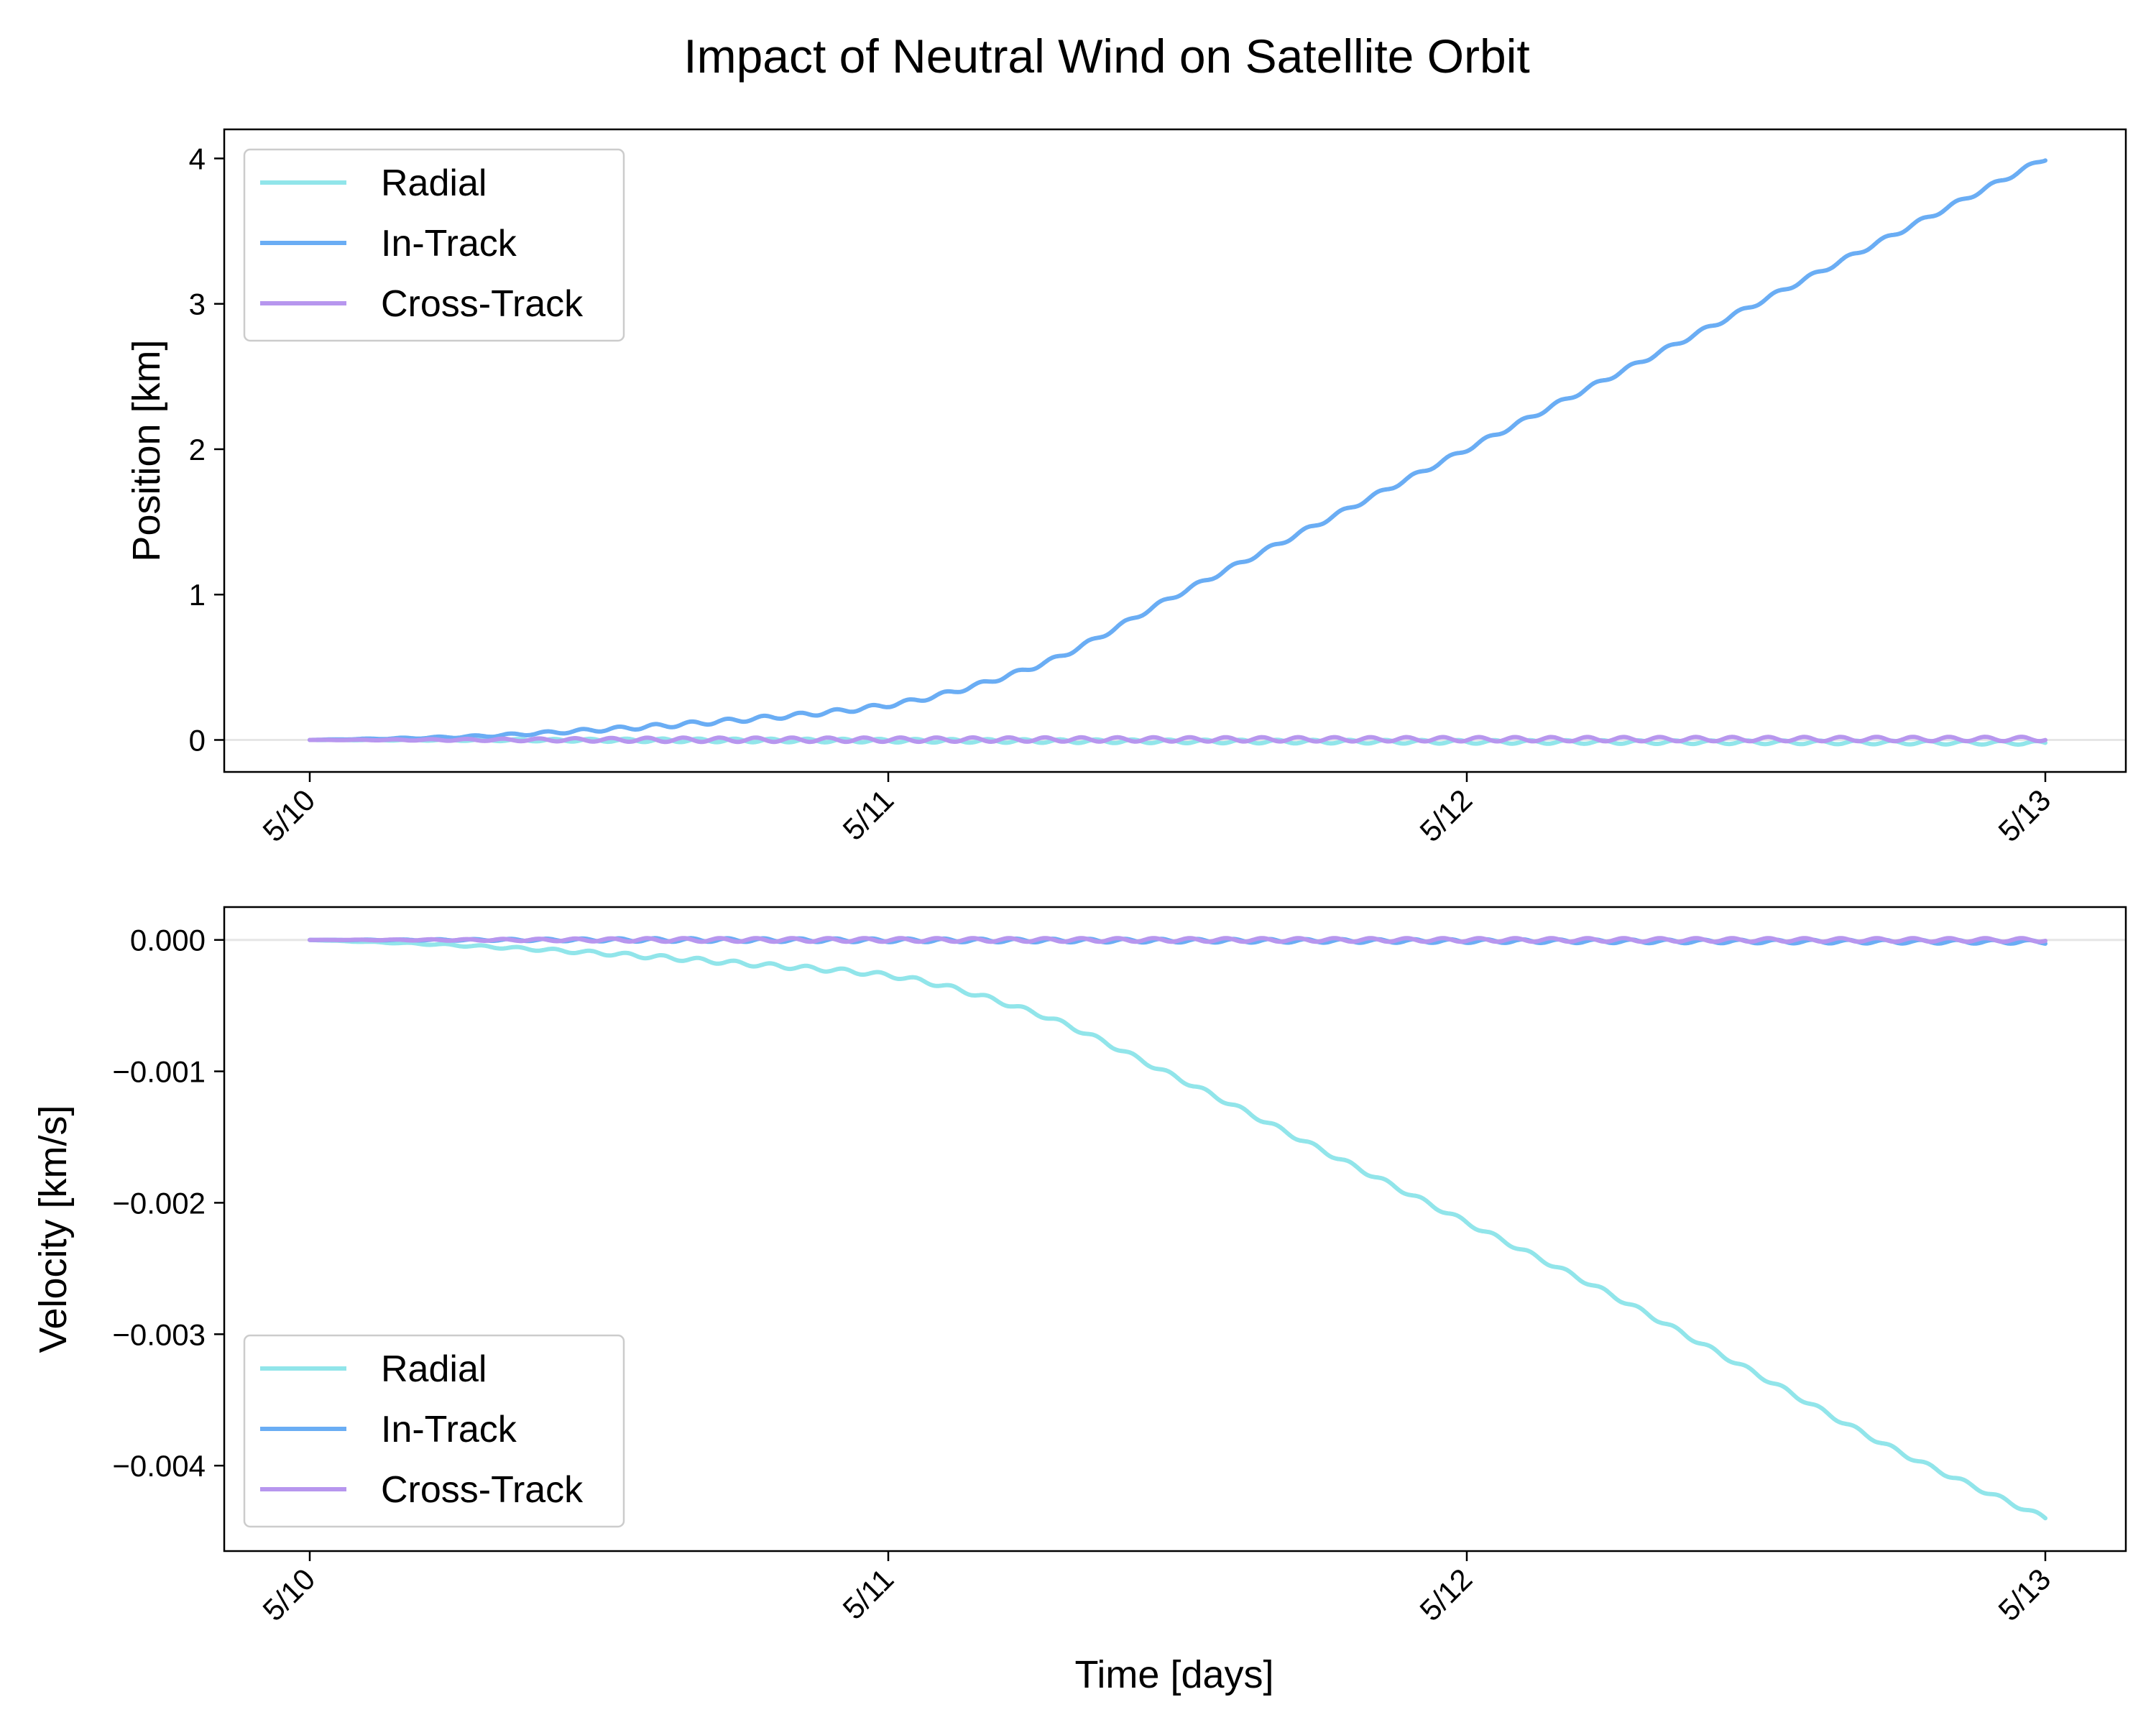  What do you see at coordinates (159, 1334) in the screenshot?
I see `y-tick-label: −0.003` at bounding box center [159, 1334].